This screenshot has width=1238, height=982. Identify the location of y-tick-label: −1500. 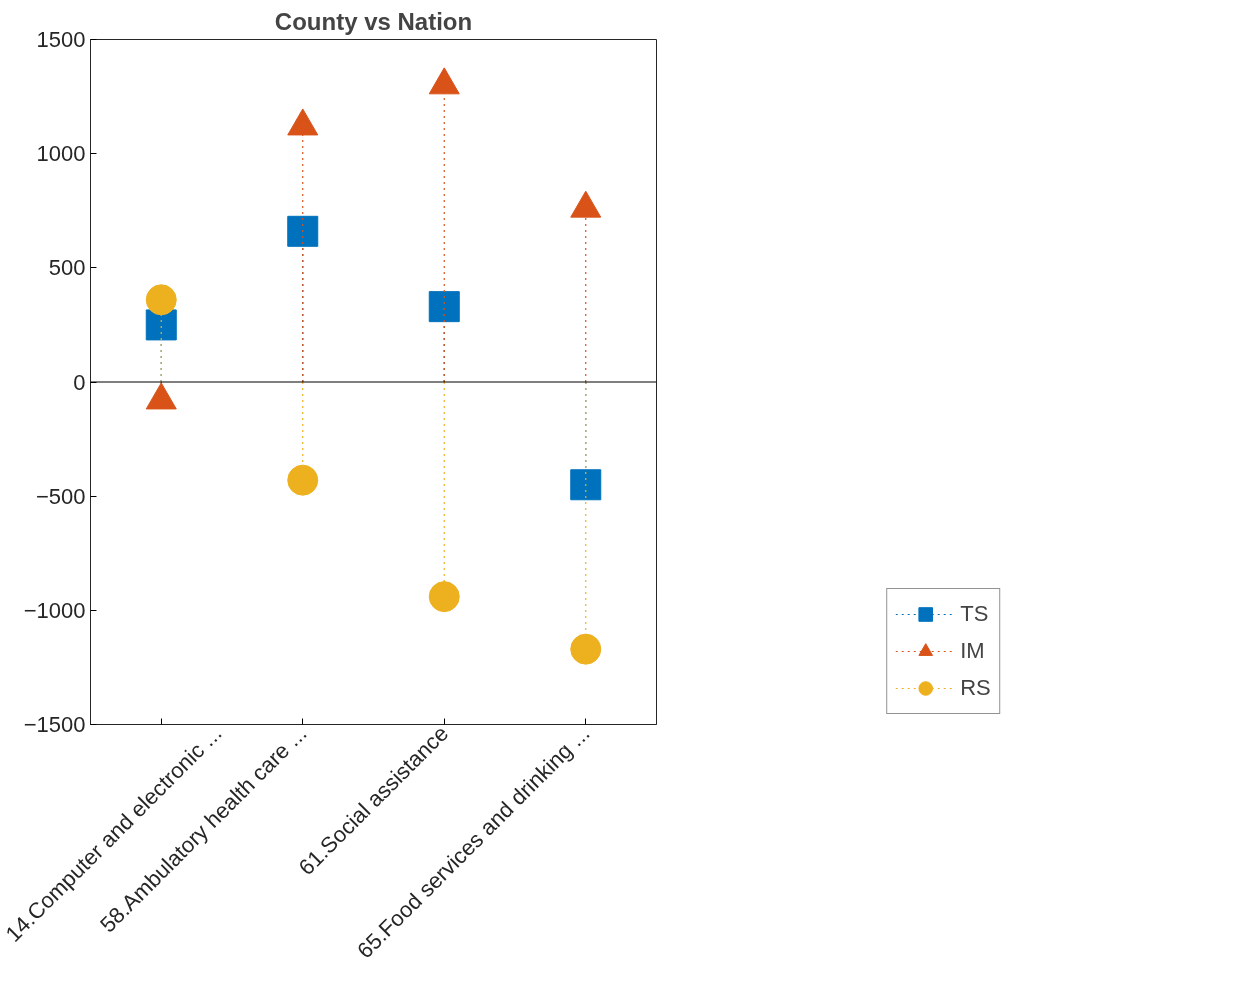
(54, 724).